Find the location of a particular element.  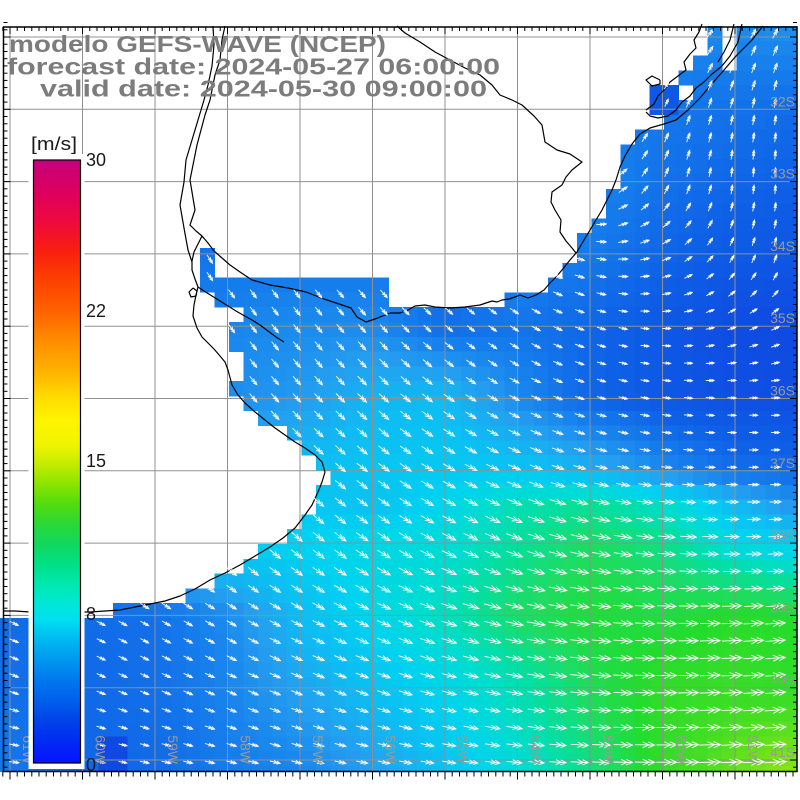

svg-text: 33S is located at coordinates (782, 174).